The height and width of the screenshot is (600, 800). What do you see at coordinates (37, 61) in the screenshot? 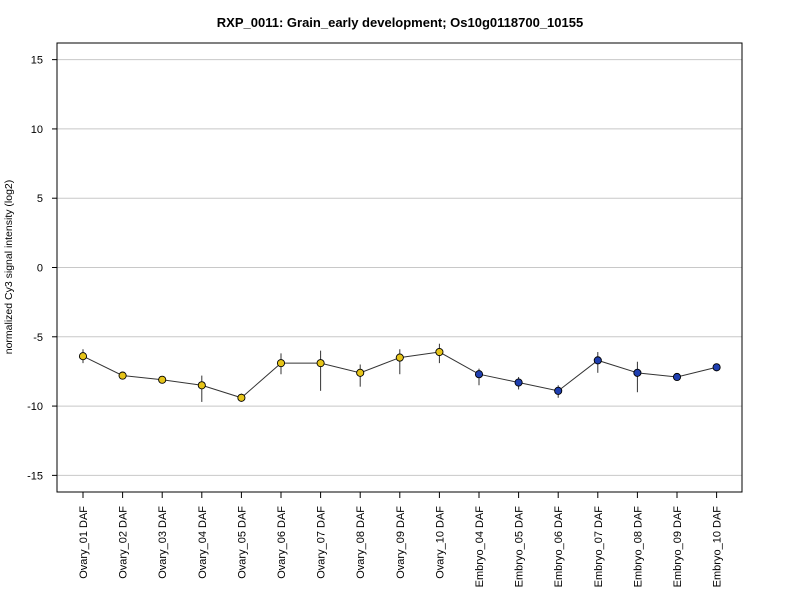
I see `y-tick-label: 15` at bounding box center [37, 61].